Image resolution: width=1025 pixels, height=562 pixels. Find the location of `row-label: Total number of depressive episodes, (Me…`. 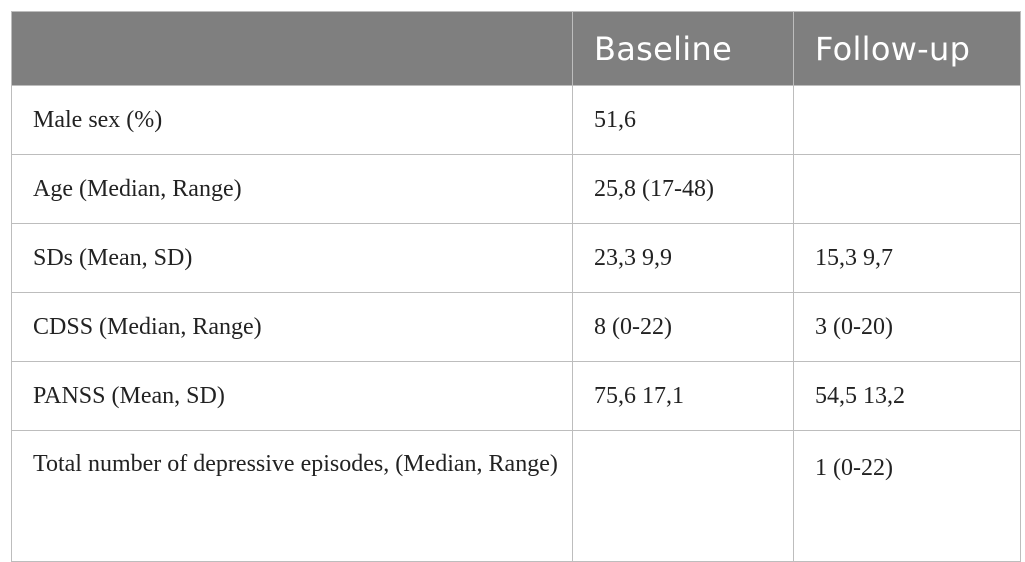

row-label: Total number of depressive episodes, (Me… is located at coordinates (292, 496).